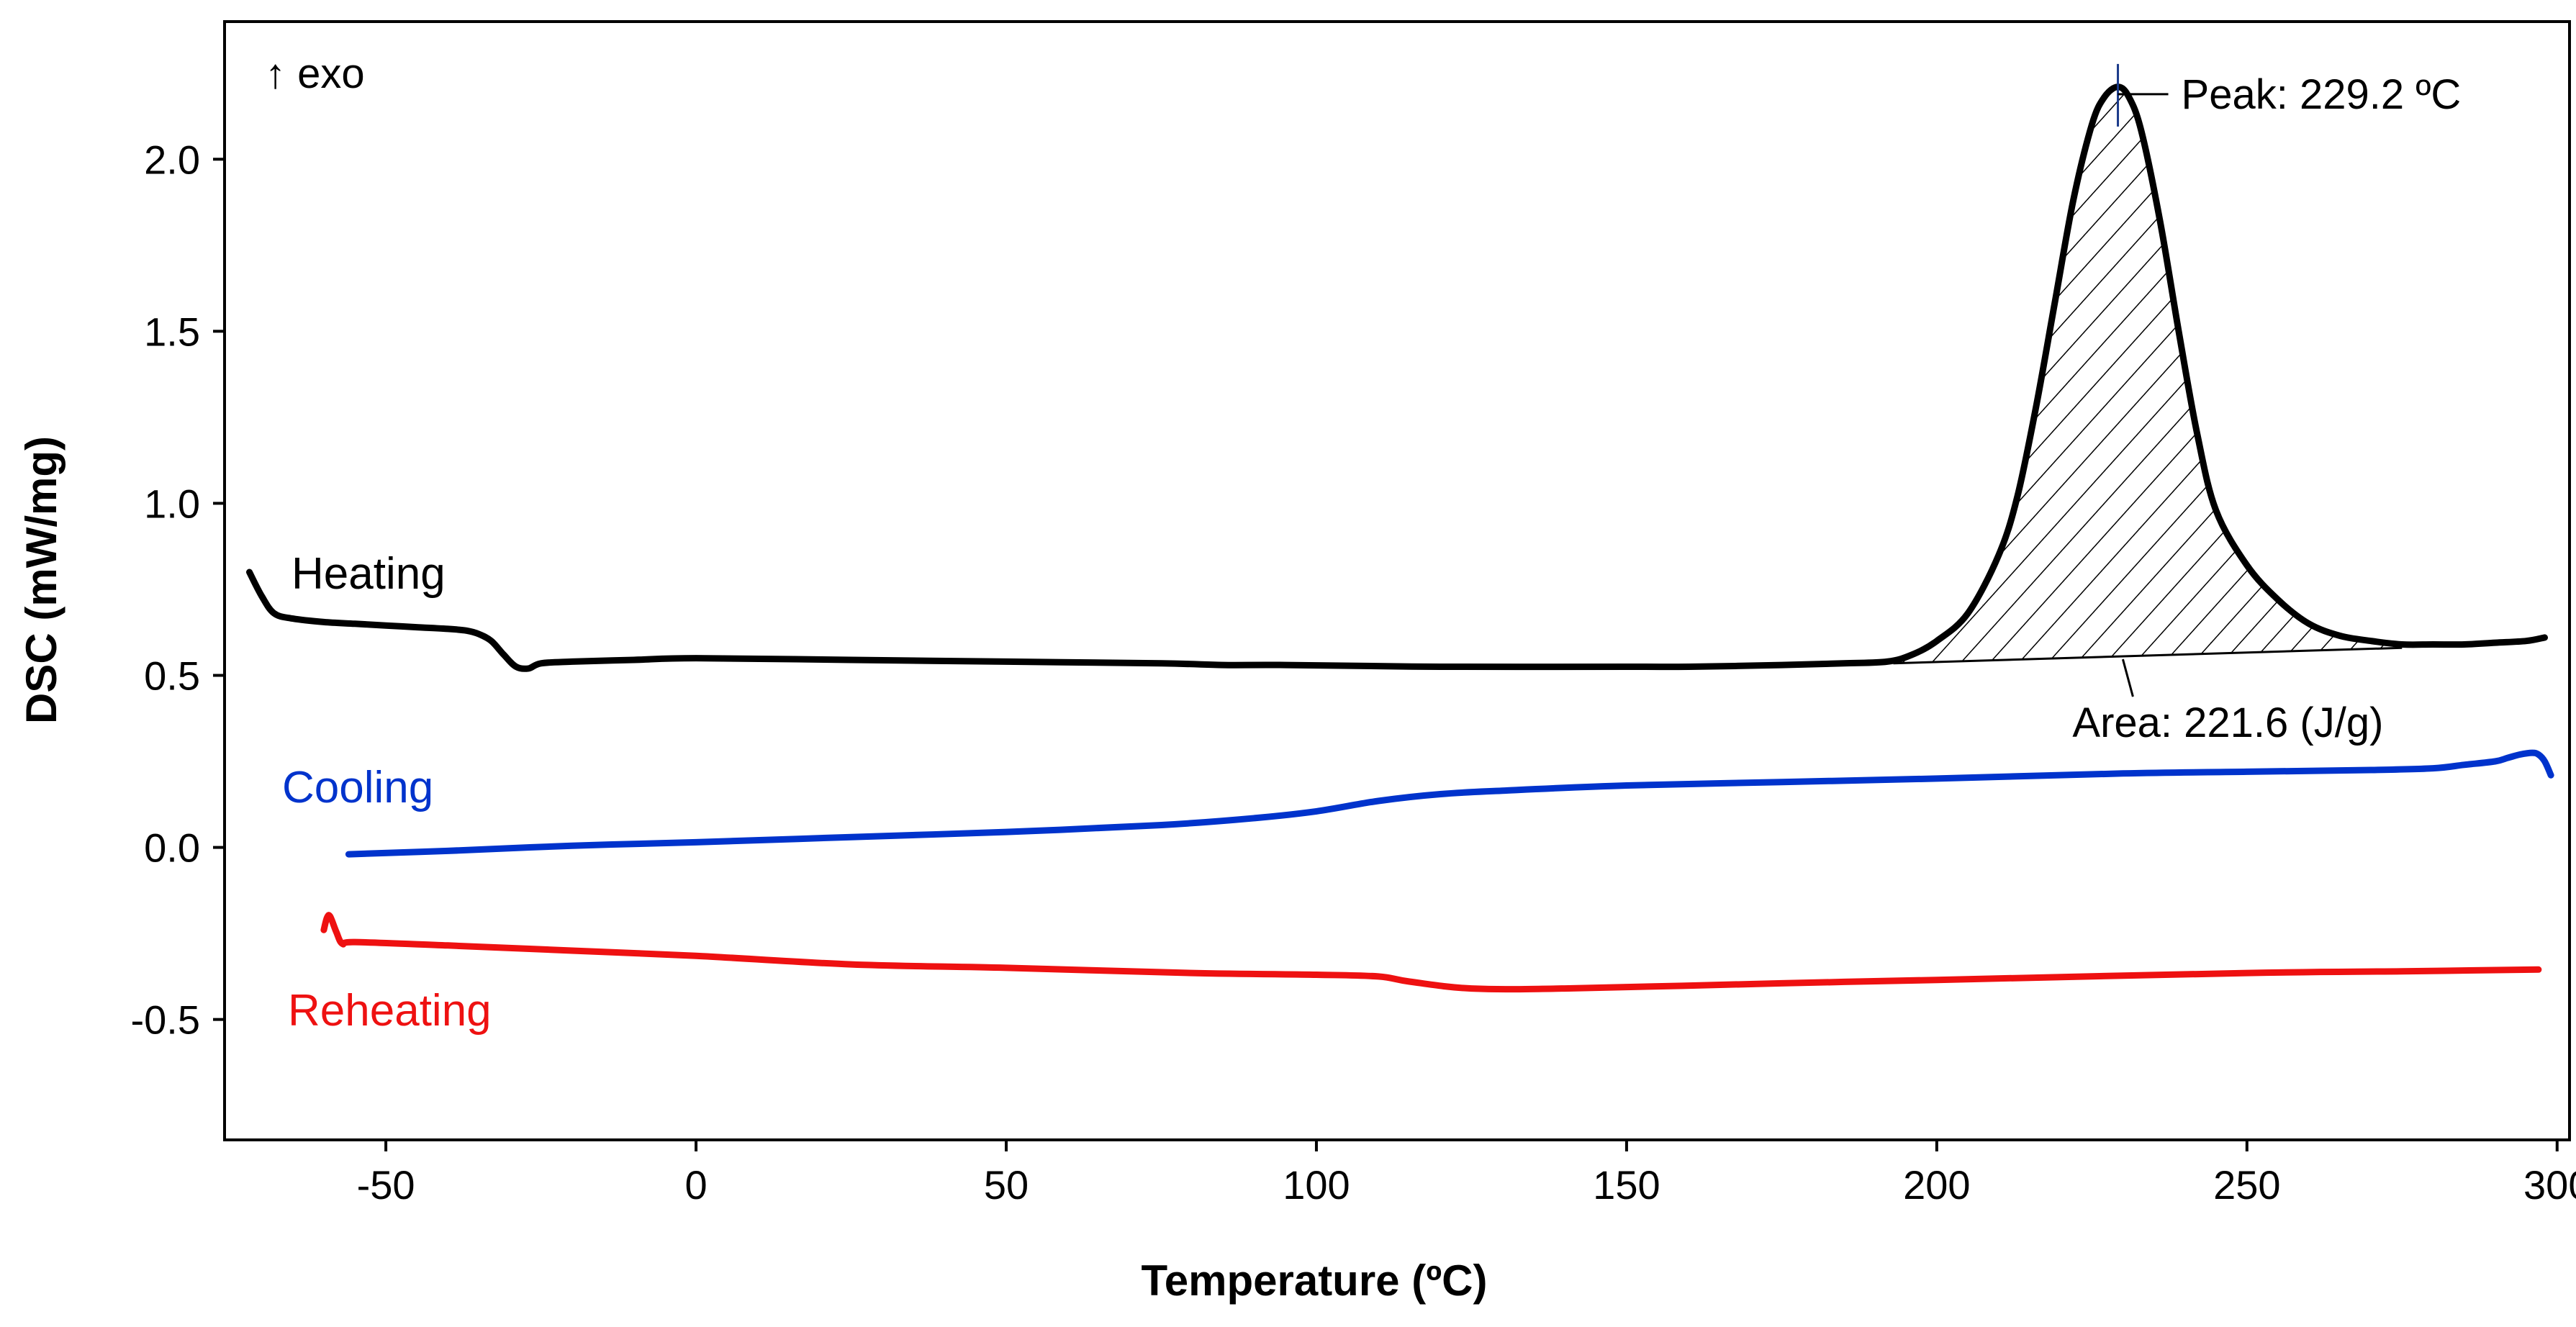 This screenshot has height=1327, width=2576. I want to click on peak-annotation: Peak: 229.2 ºC, so click(2322, 94).